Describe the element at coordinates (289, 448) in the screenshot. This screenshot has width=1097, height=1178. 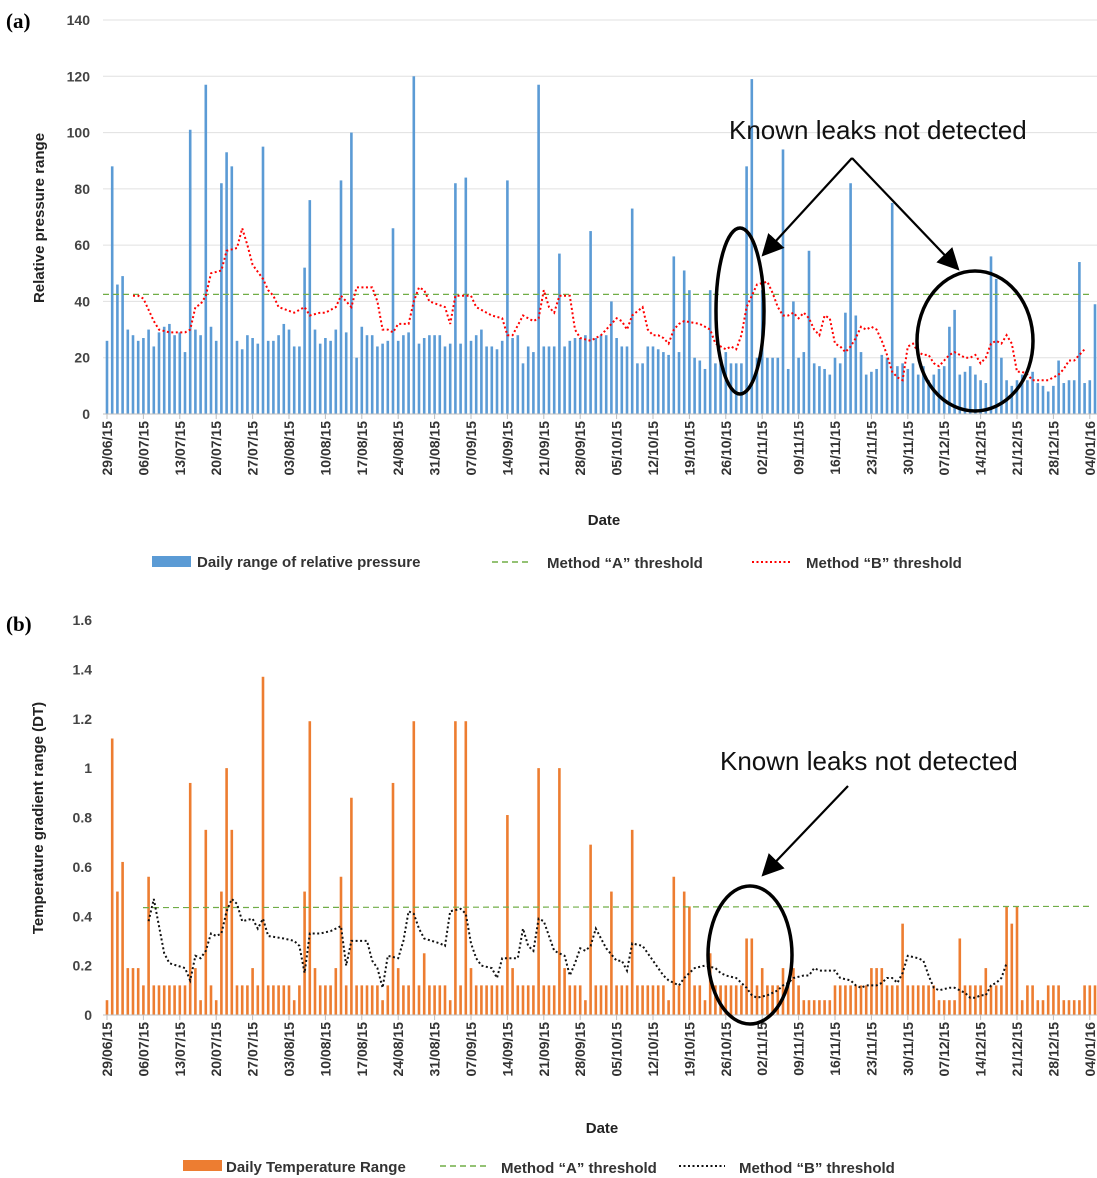
I see `a-x-tick-label: 03/08/15` at that location.